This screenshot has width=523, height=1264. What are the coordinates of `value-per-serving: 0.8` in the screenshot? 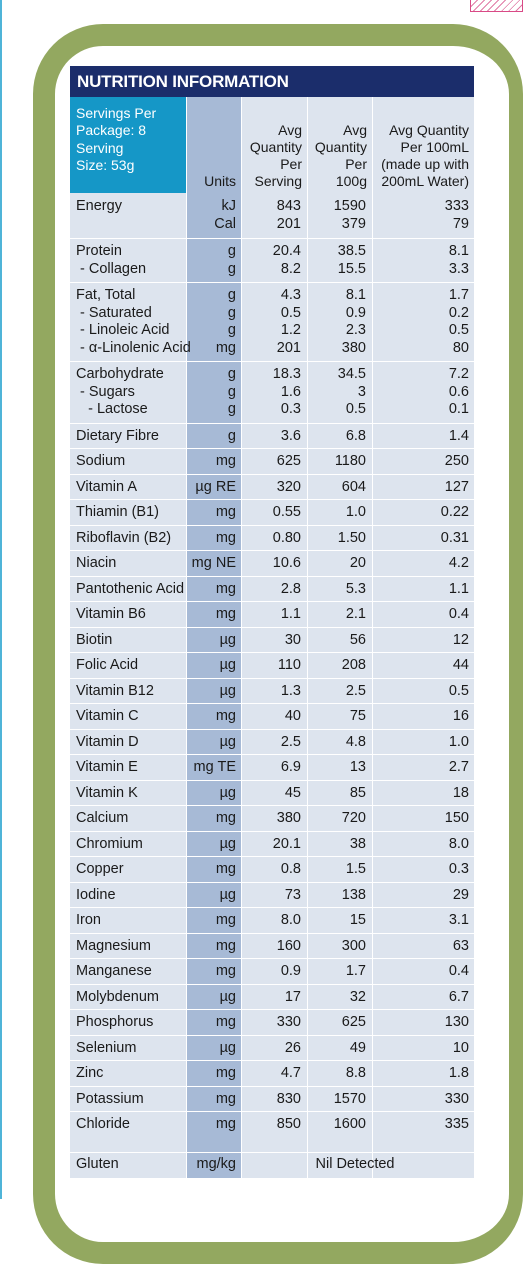 It's located at (290, 869).